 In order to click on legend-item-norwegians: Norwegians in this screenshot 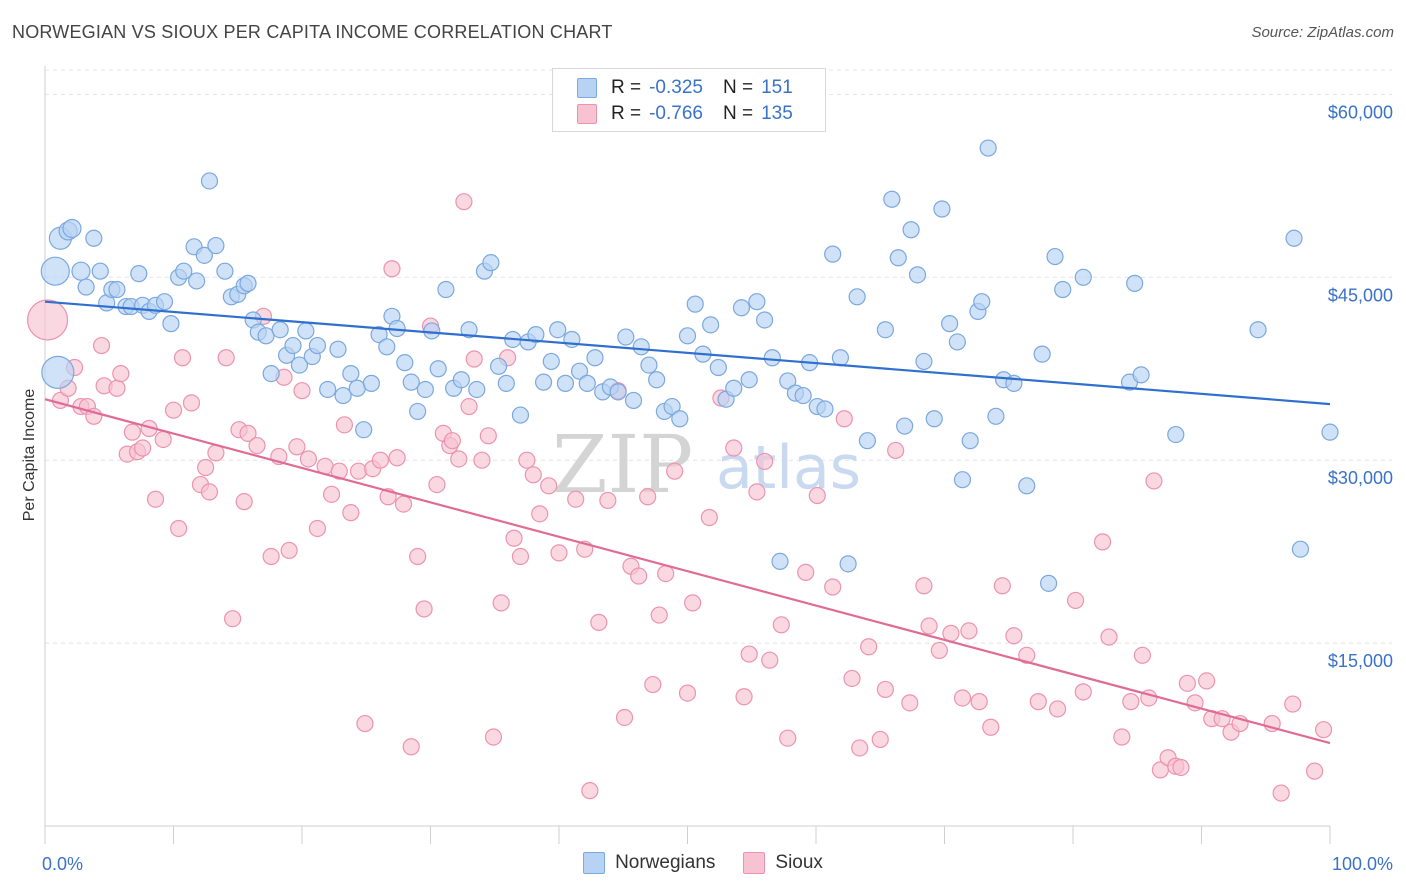, I will do `click(649, 863)`.